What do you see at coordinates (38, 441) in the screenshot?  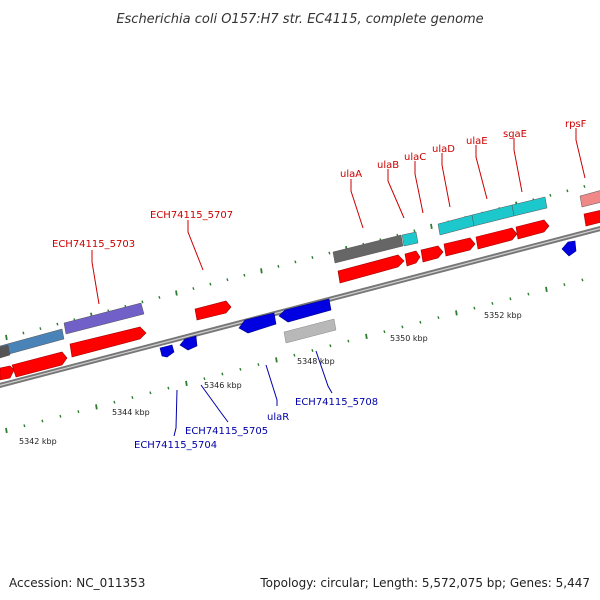 I see `scale-label-5342: 5342 kbp` at bounding box center [38, 441].